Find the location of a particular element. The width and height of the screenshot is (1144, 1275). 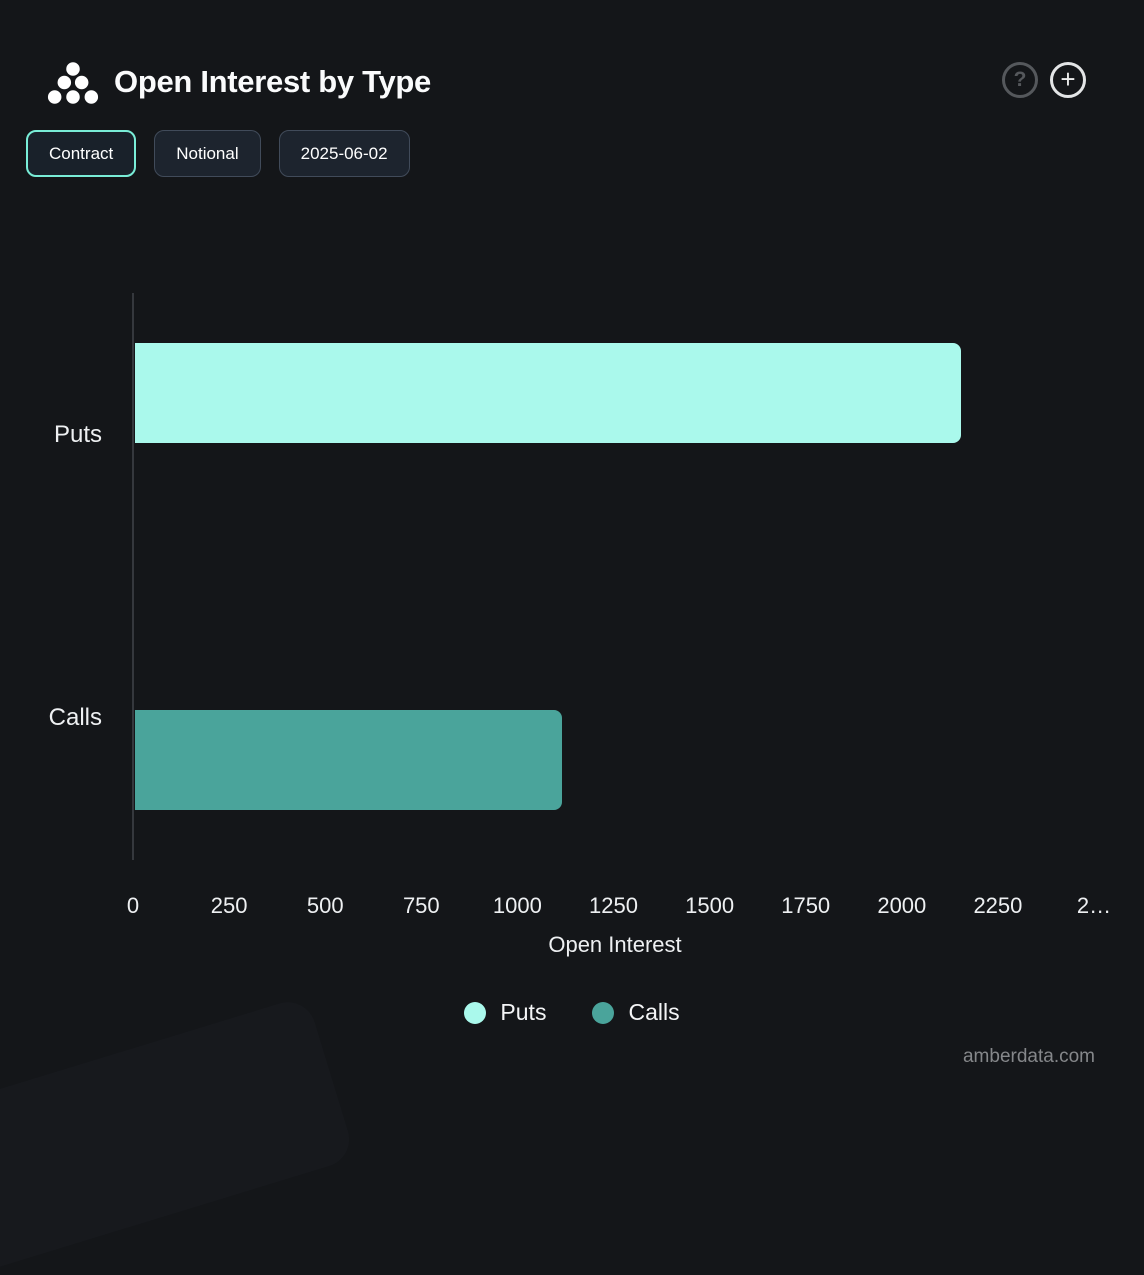

help-icon: ? is located at coordinates (1020, 80).